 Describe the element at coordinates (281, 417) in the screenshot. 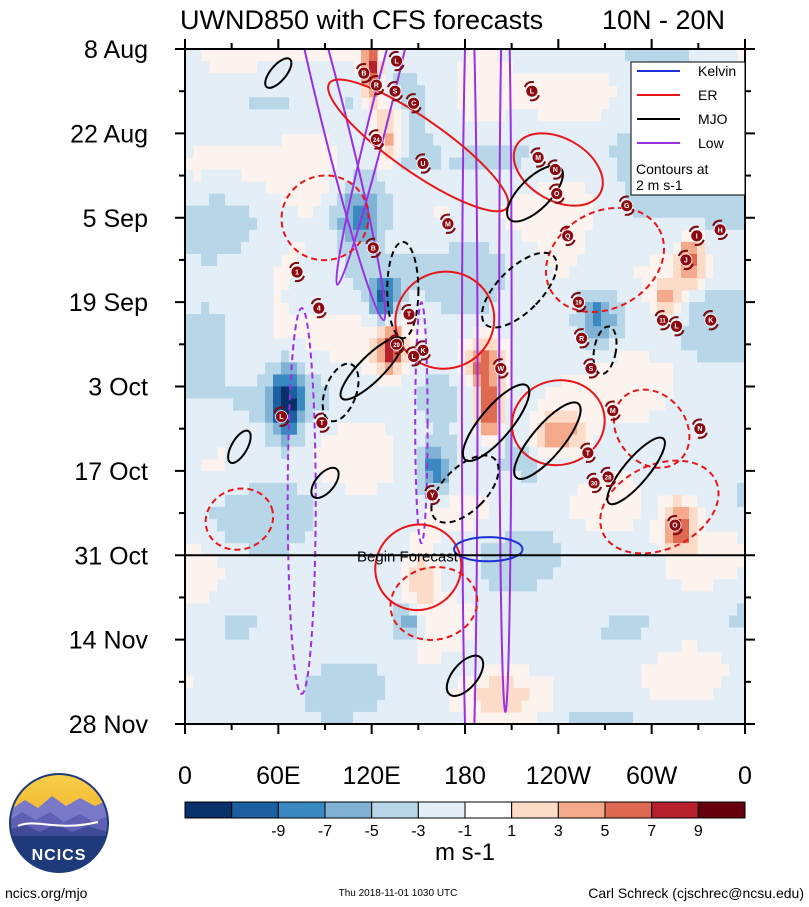

I see `storm-label: L` at that location.